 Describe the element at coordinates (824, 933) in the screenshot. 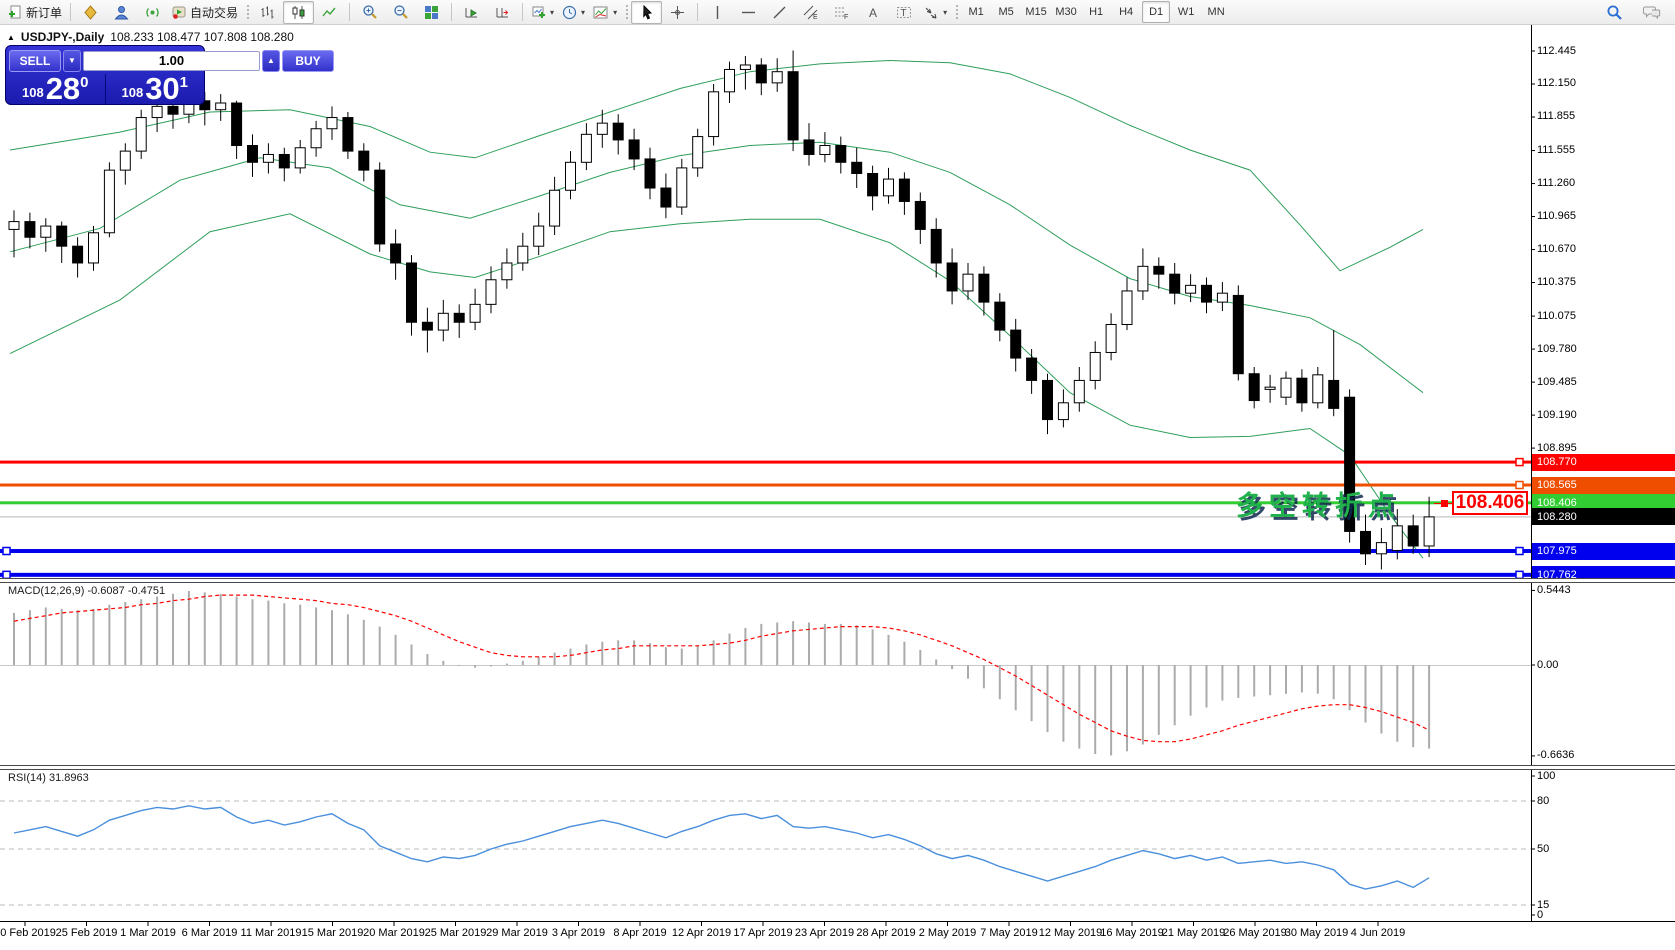

I see `date-tick: 23 Apr 2019` at that location.